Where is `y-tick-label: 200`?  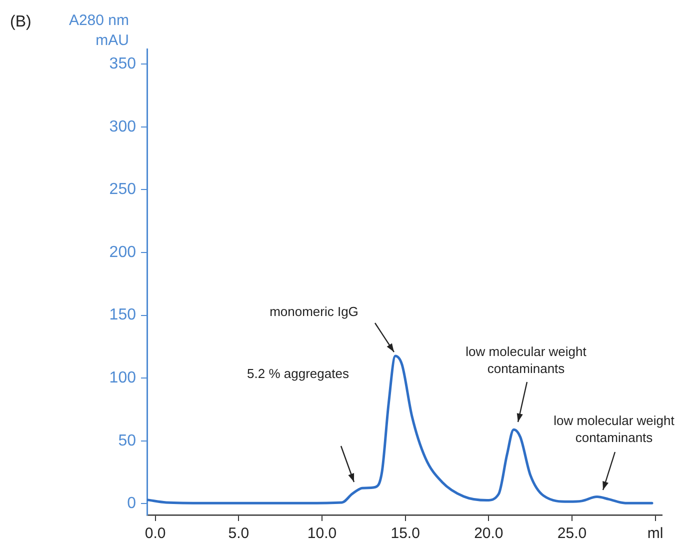
y-tick-label: 200 is located at coordinates (122, 252).